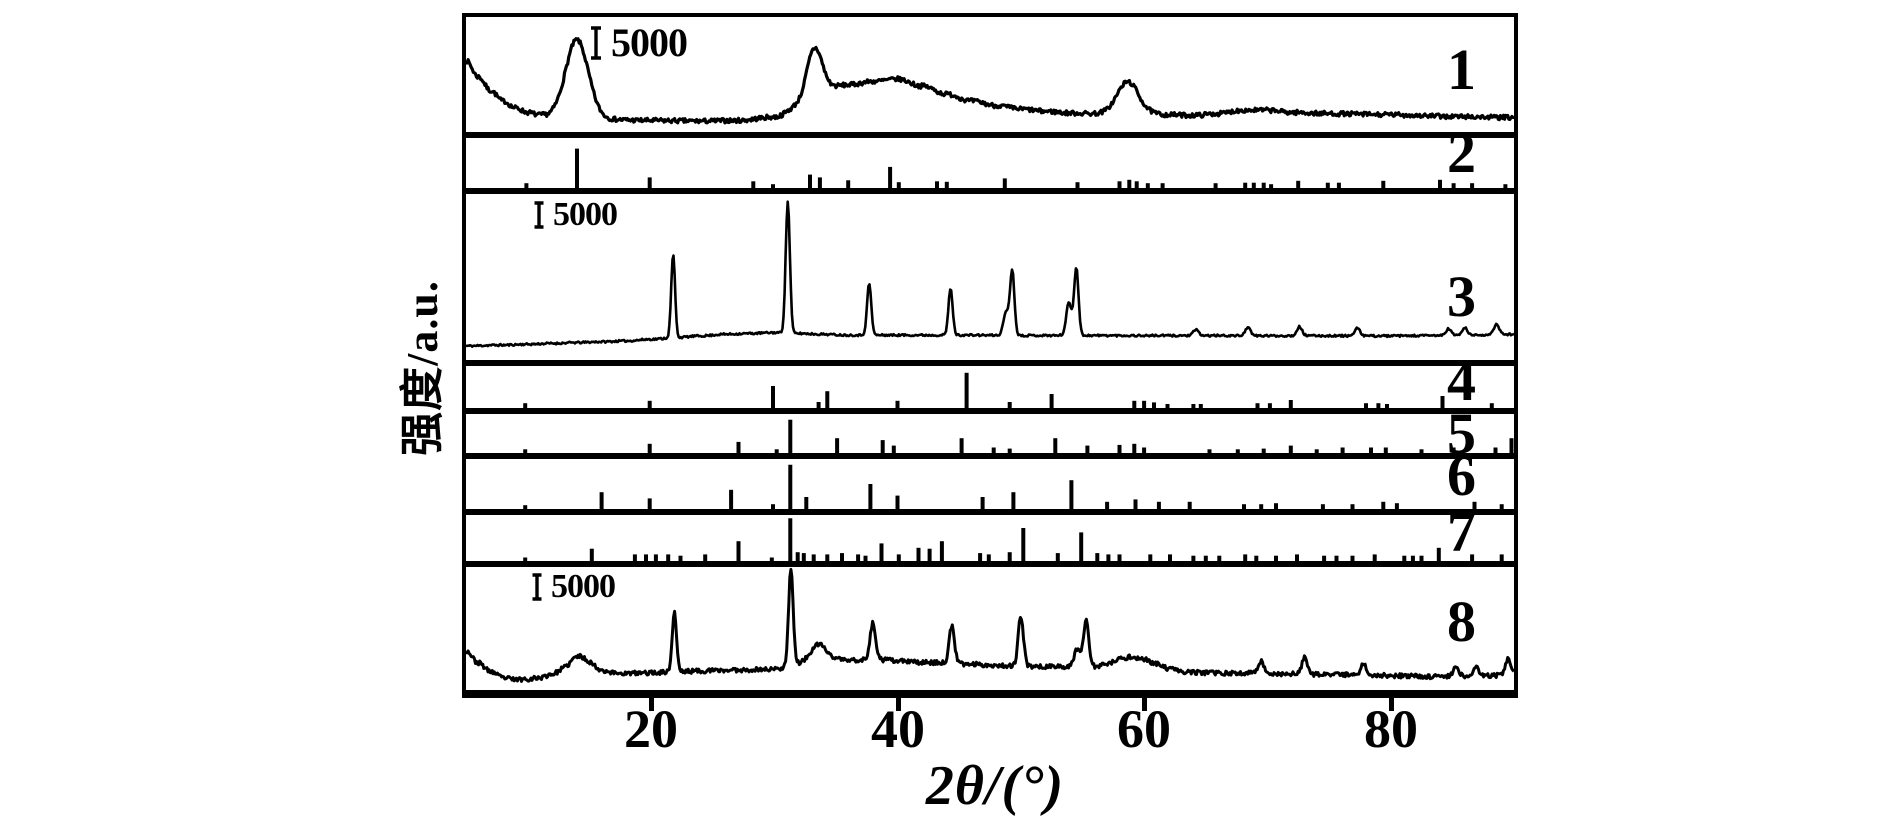  I want to click on panel-label-7: 7, so click(1461, 531).